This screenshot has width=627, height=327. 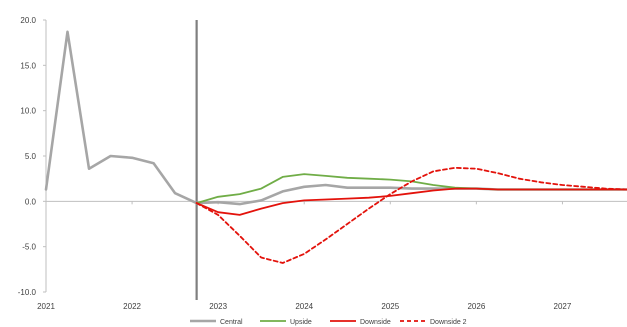 What do you see at coordinates (28, 20) in the screenshot?
I see `y-tick-label: 20.0` at bounding box center [28, 20].